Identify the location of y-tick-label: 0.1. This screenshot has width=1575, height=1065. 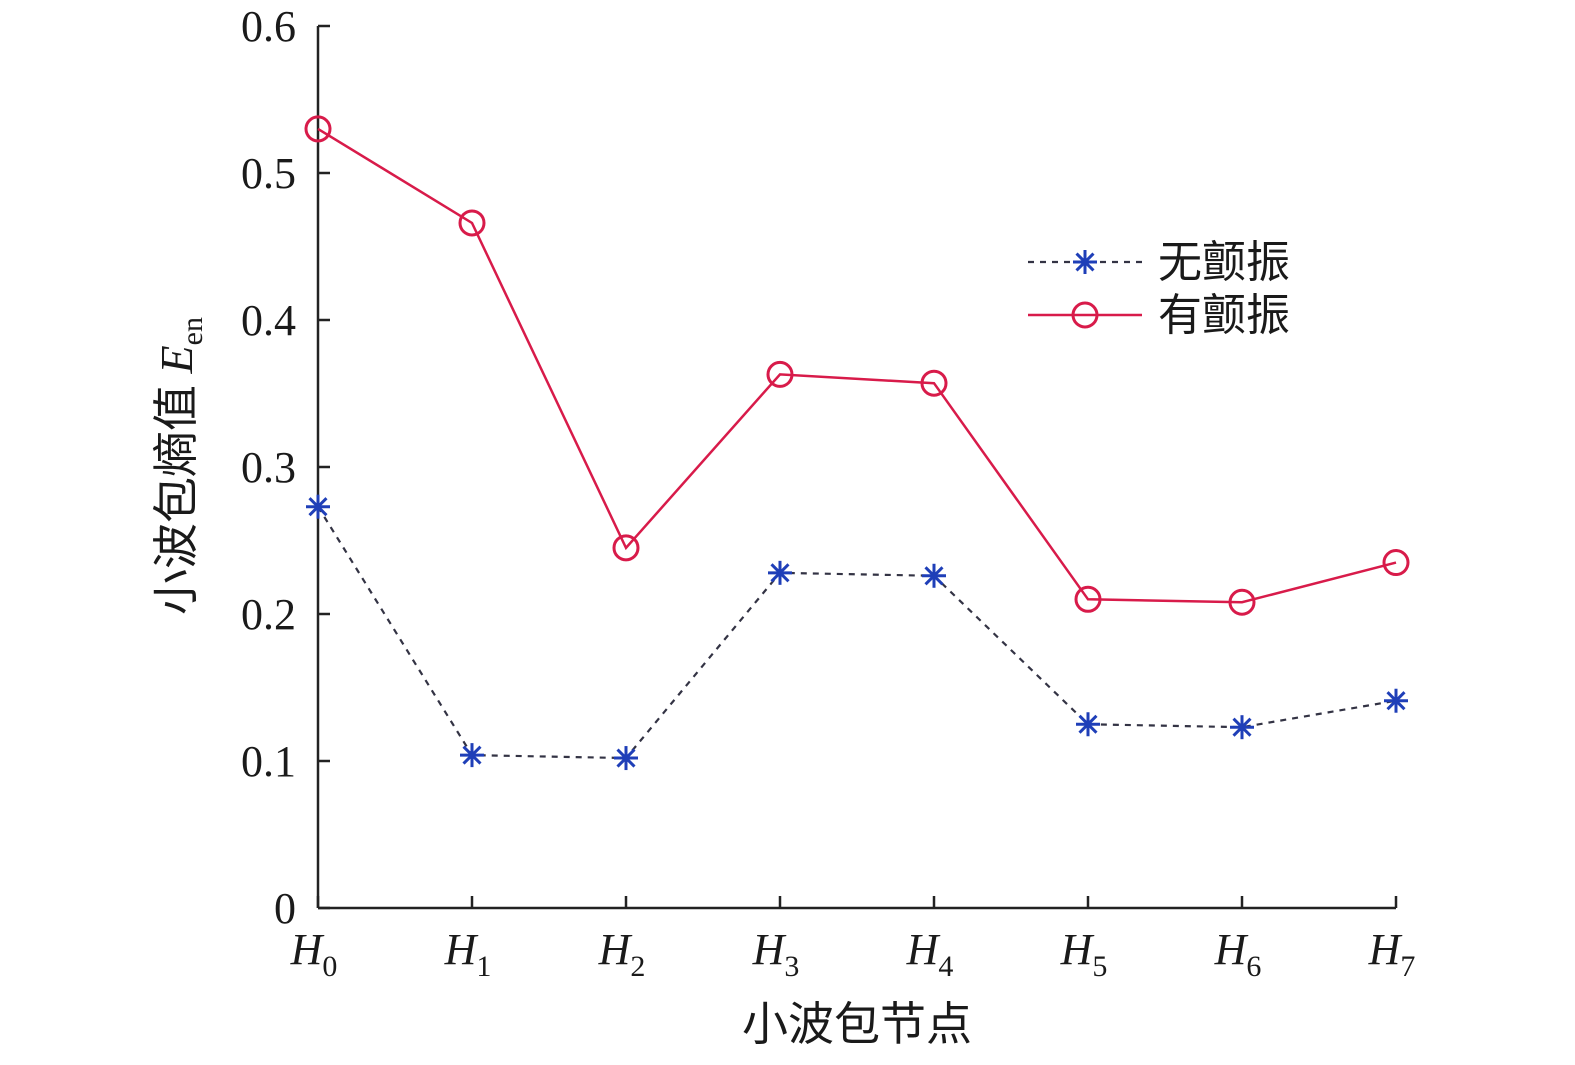
(268, 761).